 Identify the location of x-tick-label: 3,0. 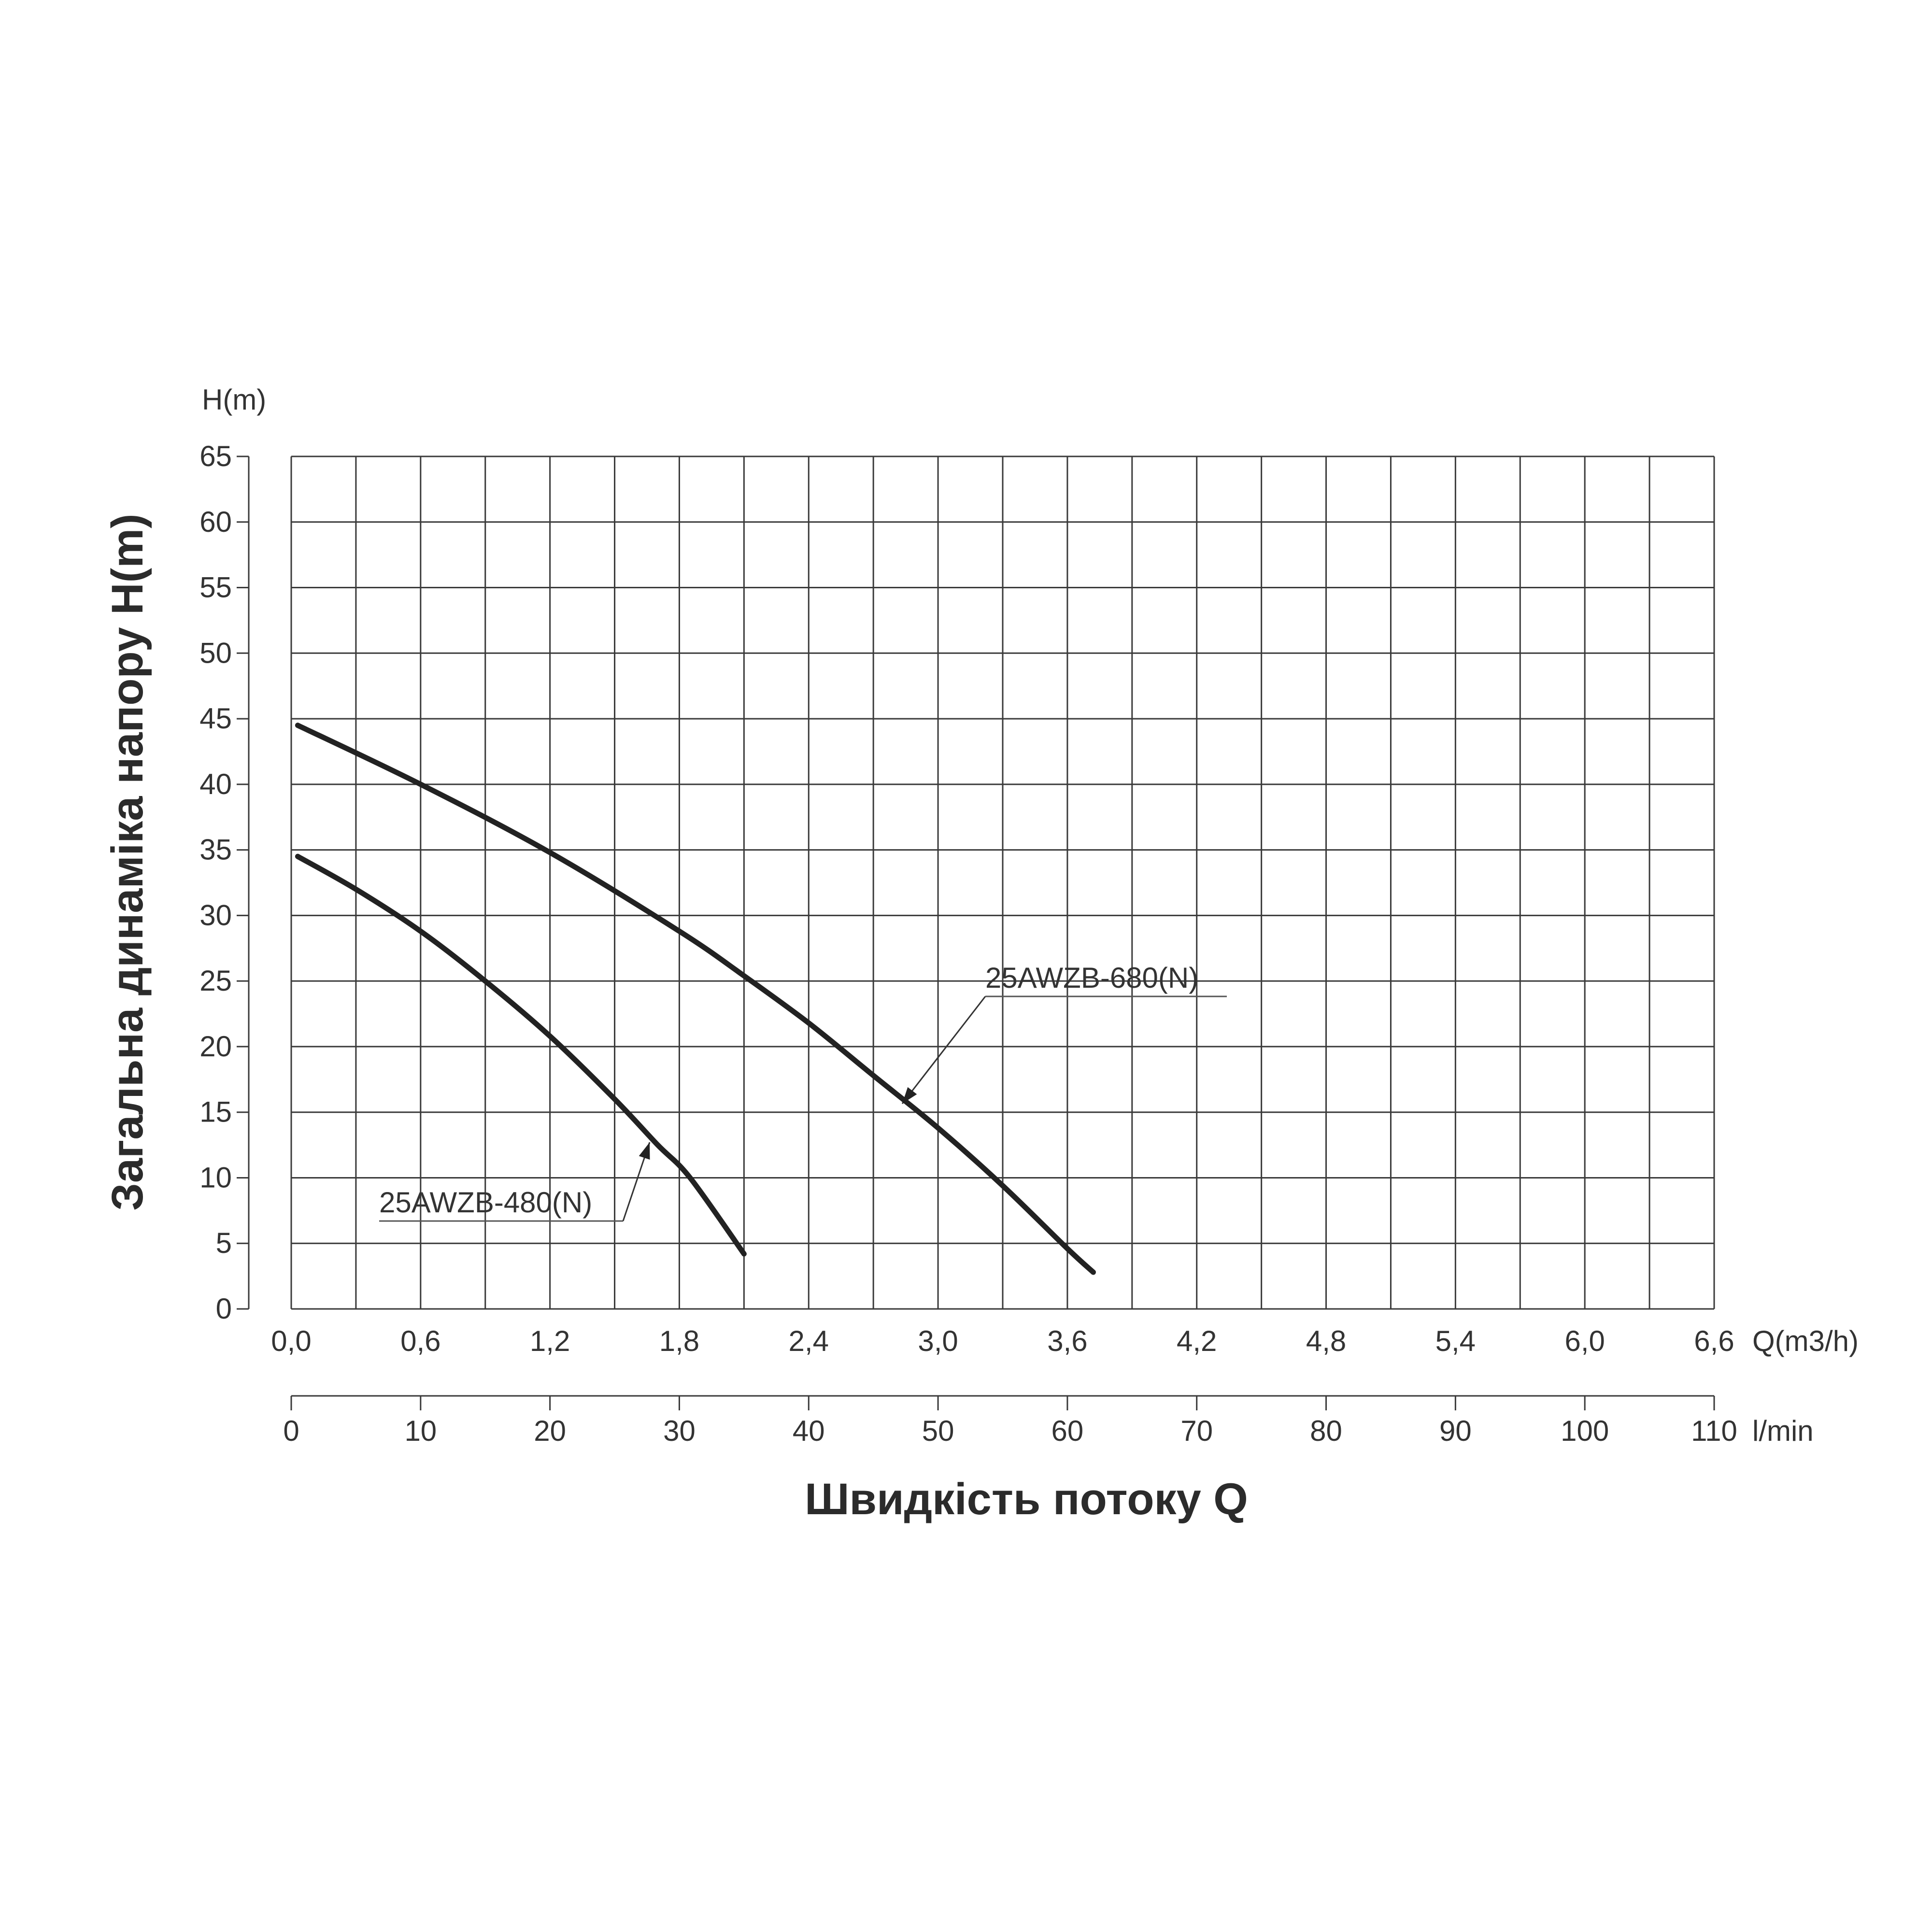
(938, 1341).